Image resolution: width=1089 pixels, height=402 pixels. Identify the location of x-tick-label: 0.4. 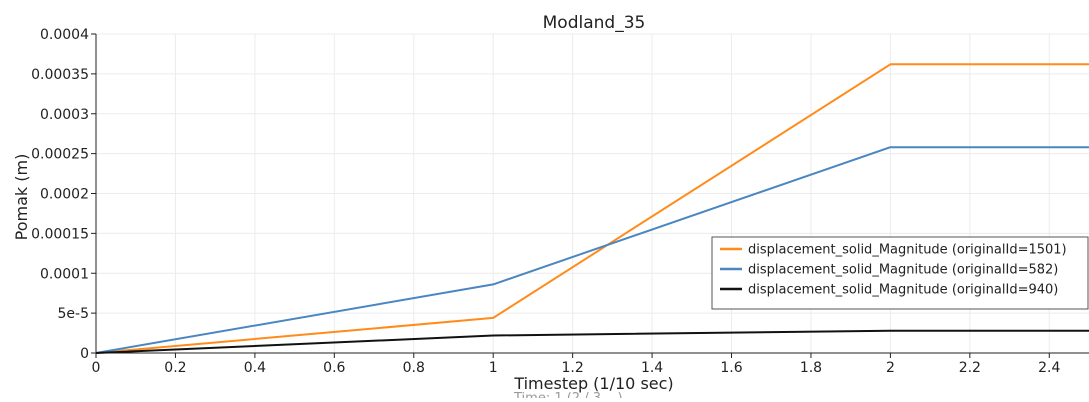
(255, 368).